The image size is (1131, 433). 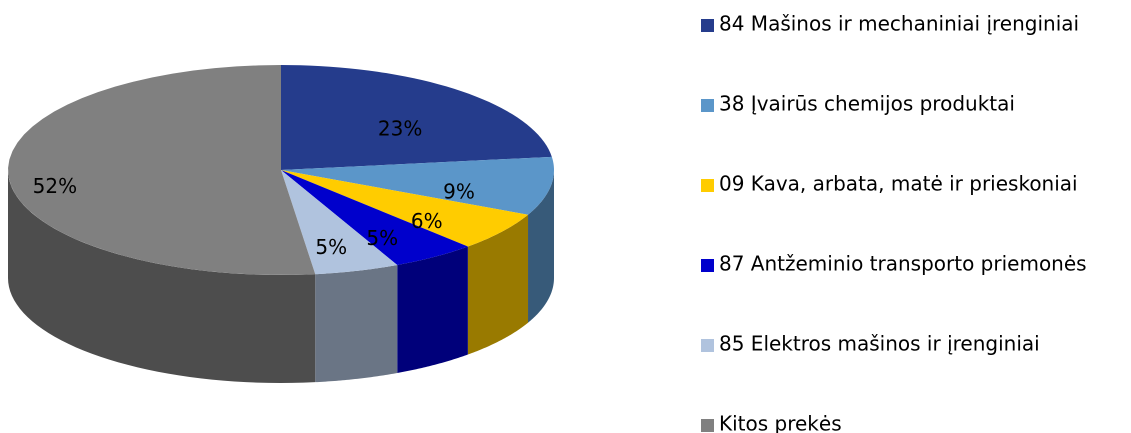 What do you see at coordinates (867, 104) in the screenshot?
I see `legend-label: 38 Įvairūs chemijos produktai` at bounding box center [867, 104].